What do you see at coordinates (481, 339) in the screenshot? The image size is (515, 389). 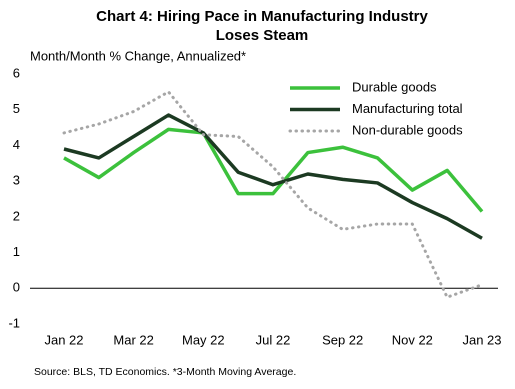 I see `x-tick-label: Jan 23` at bounding box center [481, 339].